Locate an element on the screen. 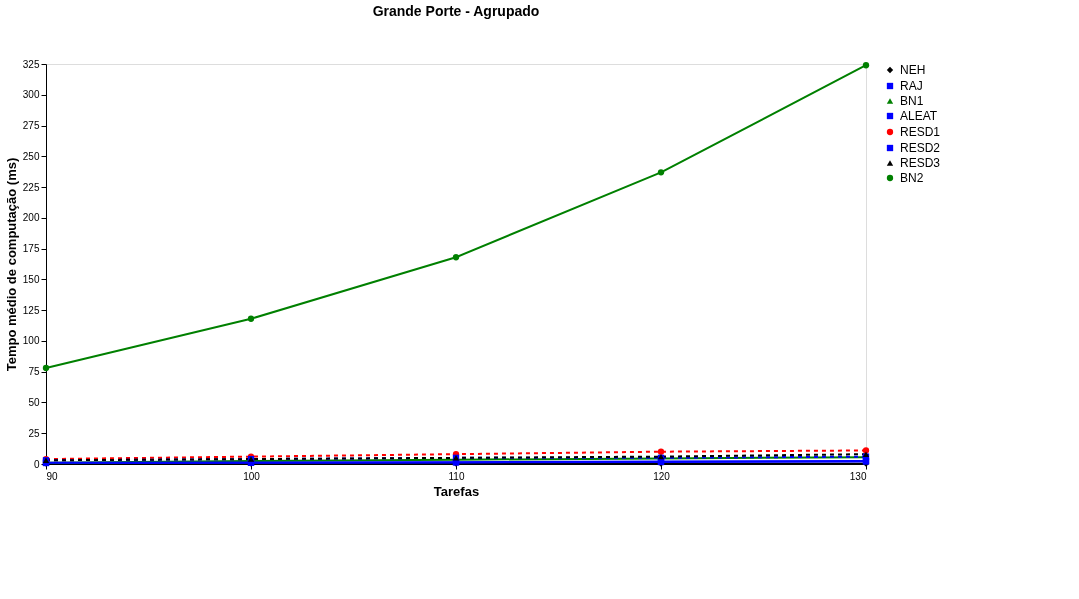 The height and width of the screenshot is (599, 1079). y-tick-label: 100 is located at coordinates (31, 341).